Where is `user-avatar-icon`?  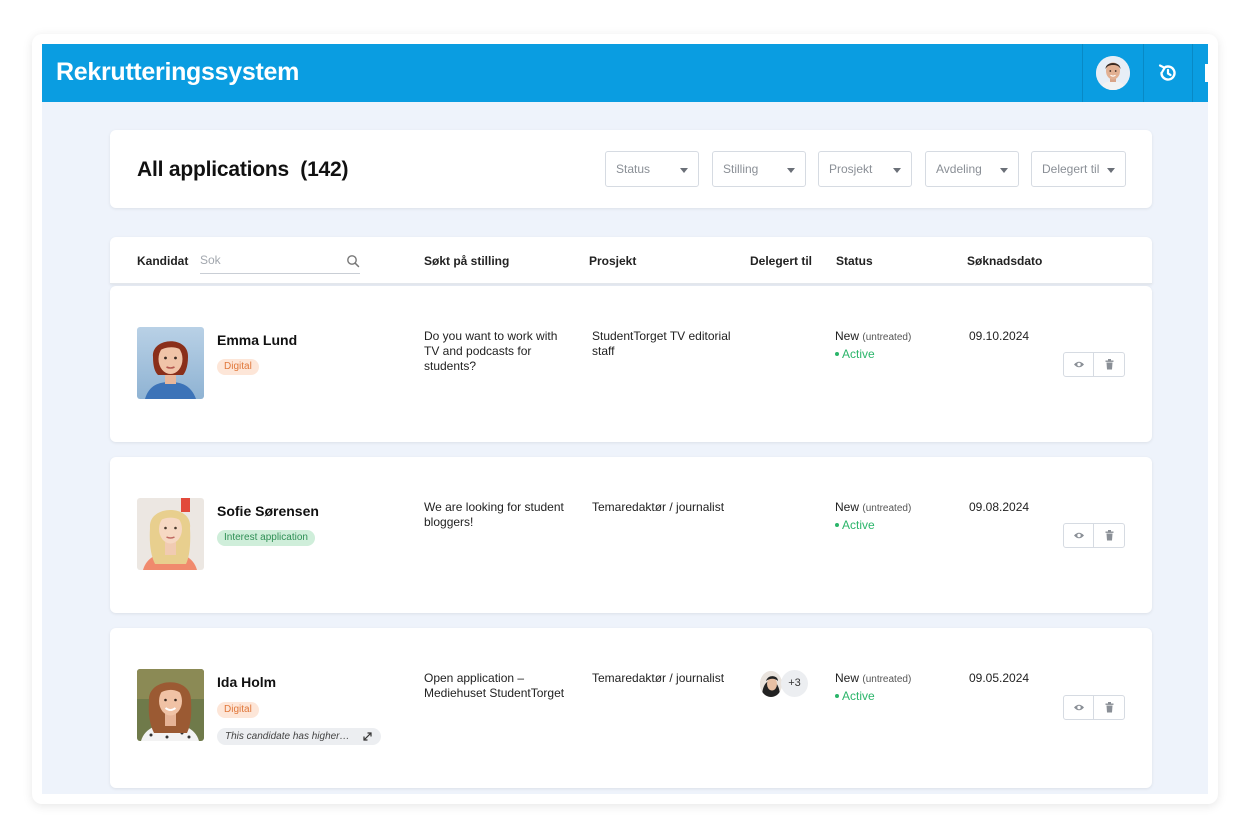
user-avatar-icon is located at coordinates (1113, 73).